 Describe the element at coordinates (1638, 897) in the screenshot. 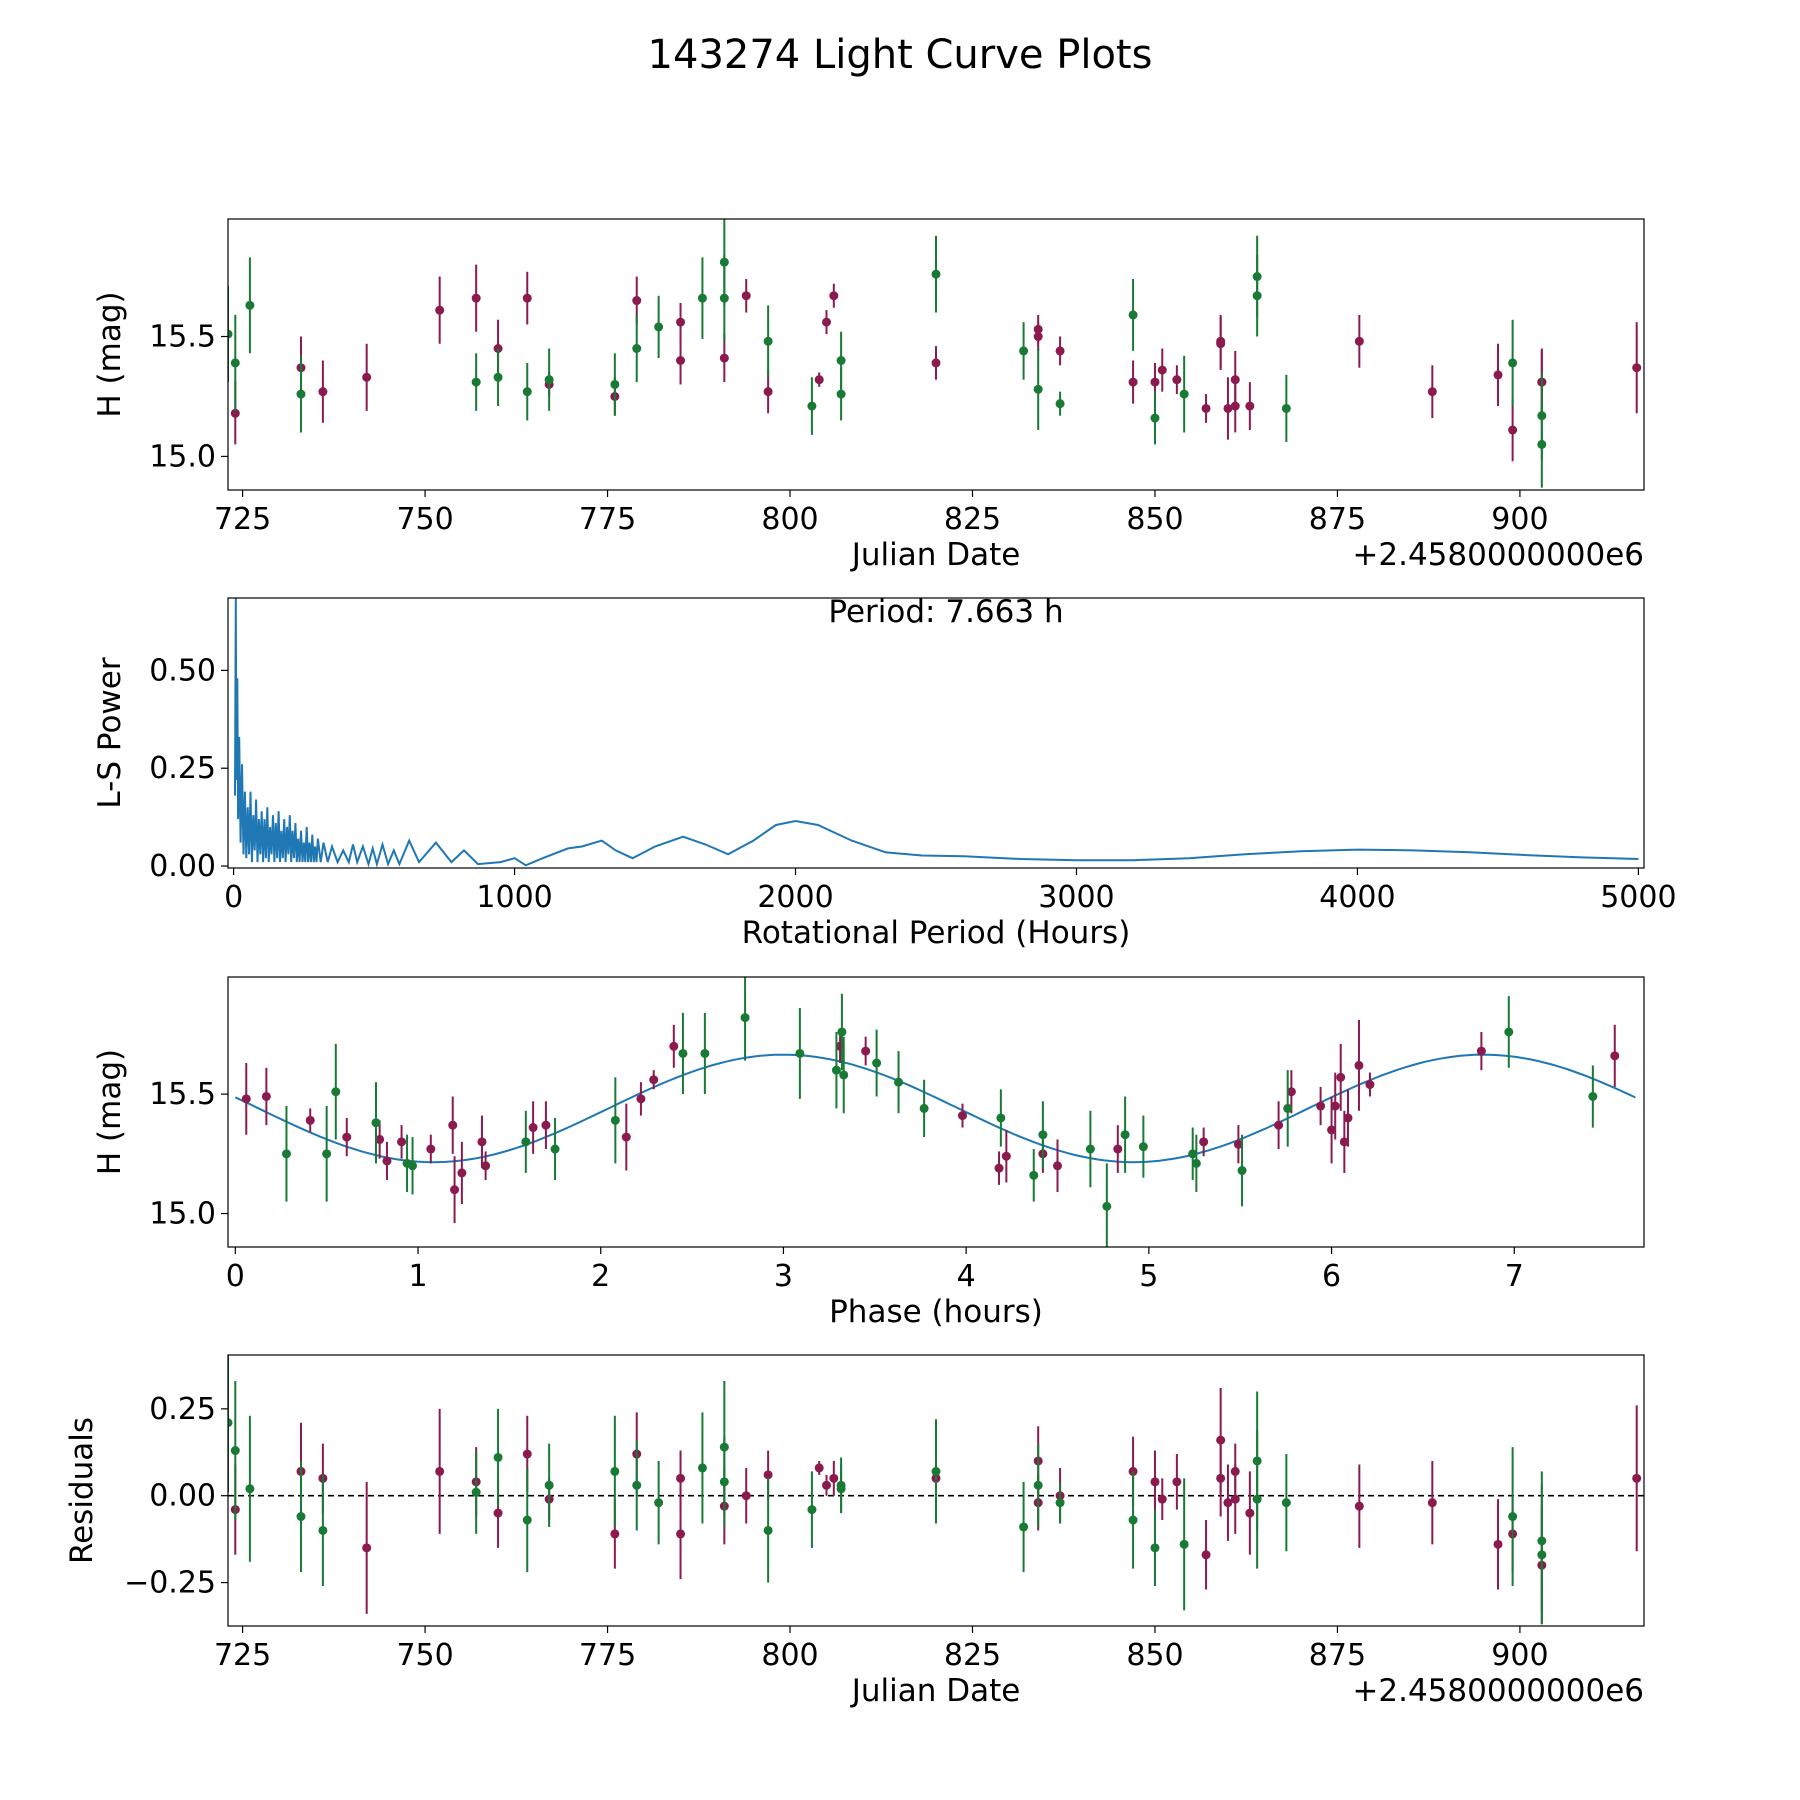

I see `x-tick-label: 5000` at that location.